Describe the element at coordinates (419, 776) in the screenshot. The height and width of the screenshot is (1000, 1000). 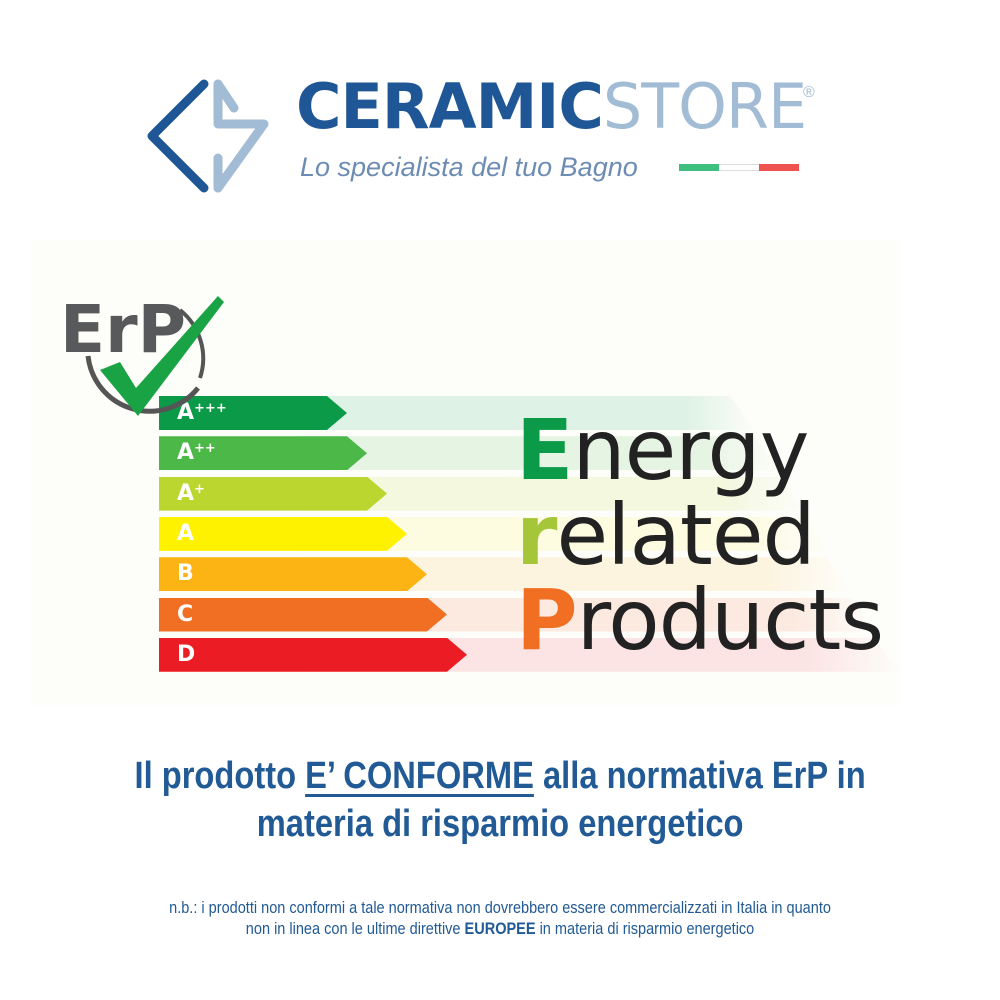
I see `headline-emphasis: E’ CONFORME` at that location.